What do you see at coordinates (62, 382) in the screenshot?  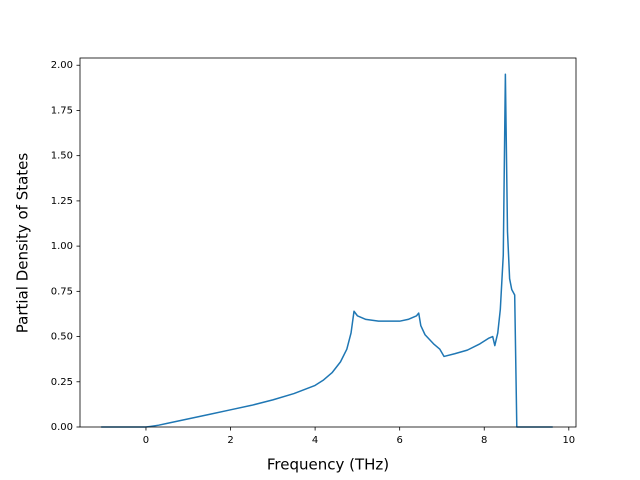 I see `y-tick-label: 0.25` at bounding box center [62, 382].